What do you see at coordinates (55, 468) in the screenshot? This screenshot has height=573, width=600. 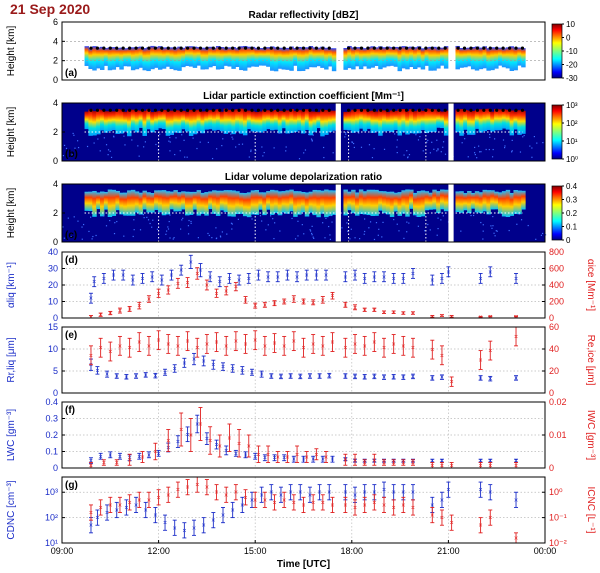 I see `y-left-tick-label: 0` at bounding box center [55, 468].